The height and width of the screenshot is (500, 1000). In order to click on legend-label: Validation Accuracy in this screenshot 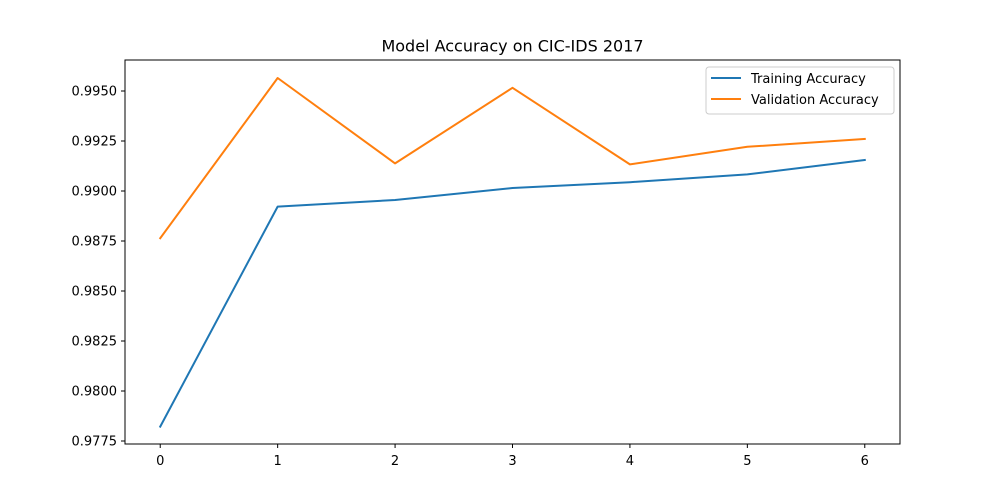, I will do `click(815, 100)`.